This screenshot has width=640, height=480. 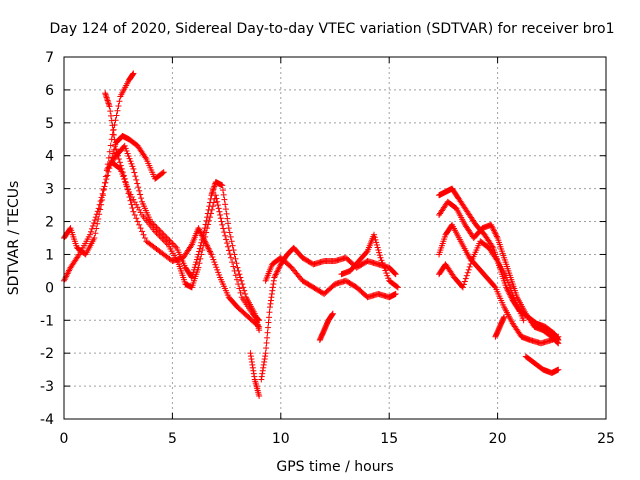 What do you see at coordinates (334, 467) in the screenshot?
I see `x-axis-label: GPS time / hours` at bounding box center [334, 467].